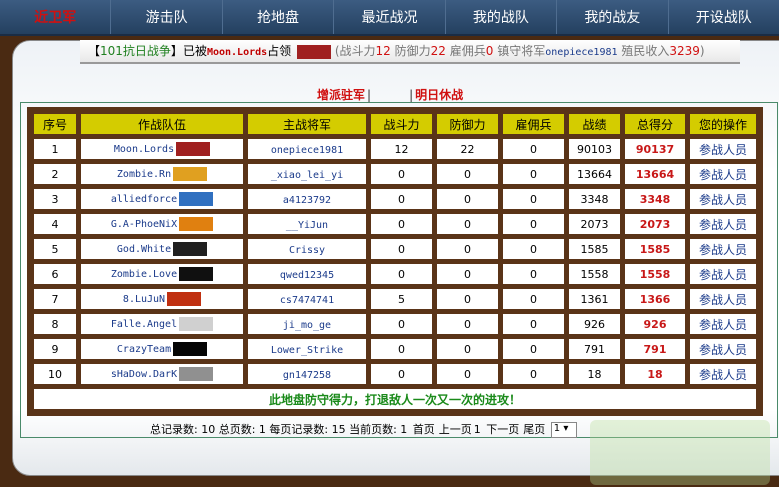  I want to click on general: ji_mo_ge, so click(307, 325).